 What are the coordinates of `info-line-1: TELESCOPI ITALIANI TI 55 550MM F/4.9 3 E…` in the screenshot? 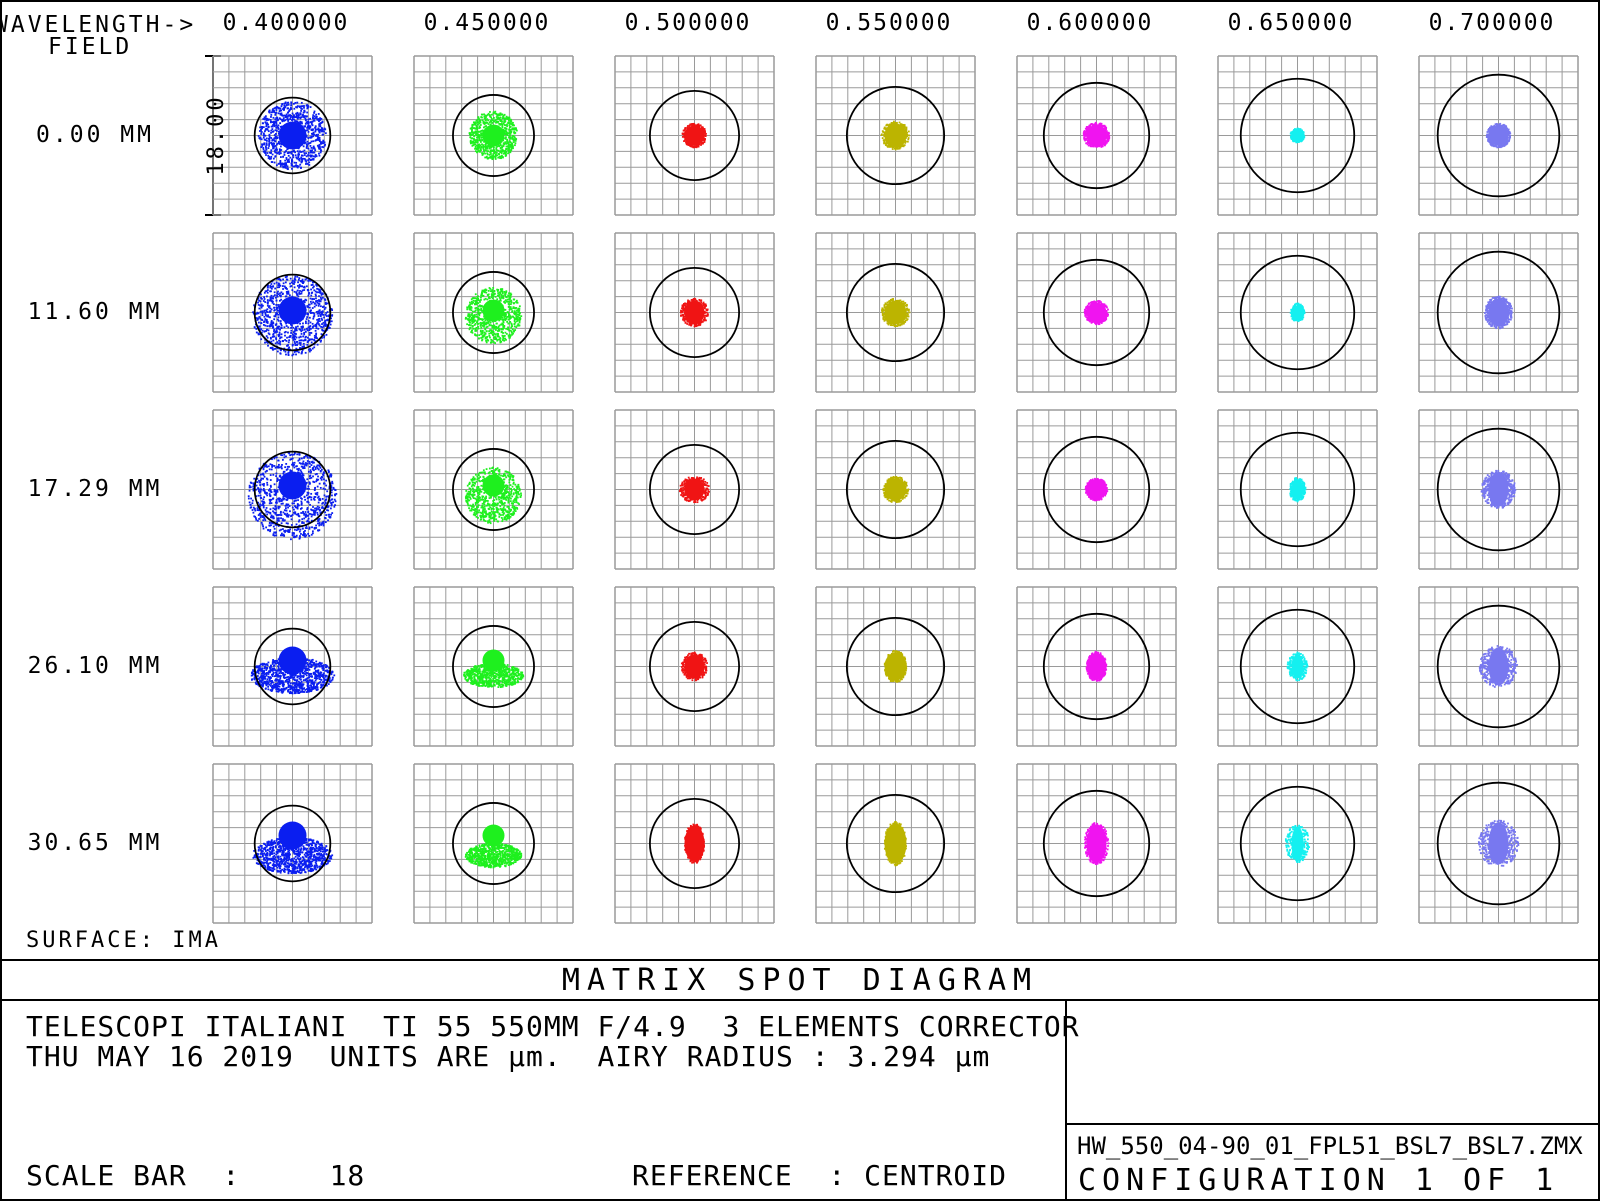 It's located at (553, 1026).